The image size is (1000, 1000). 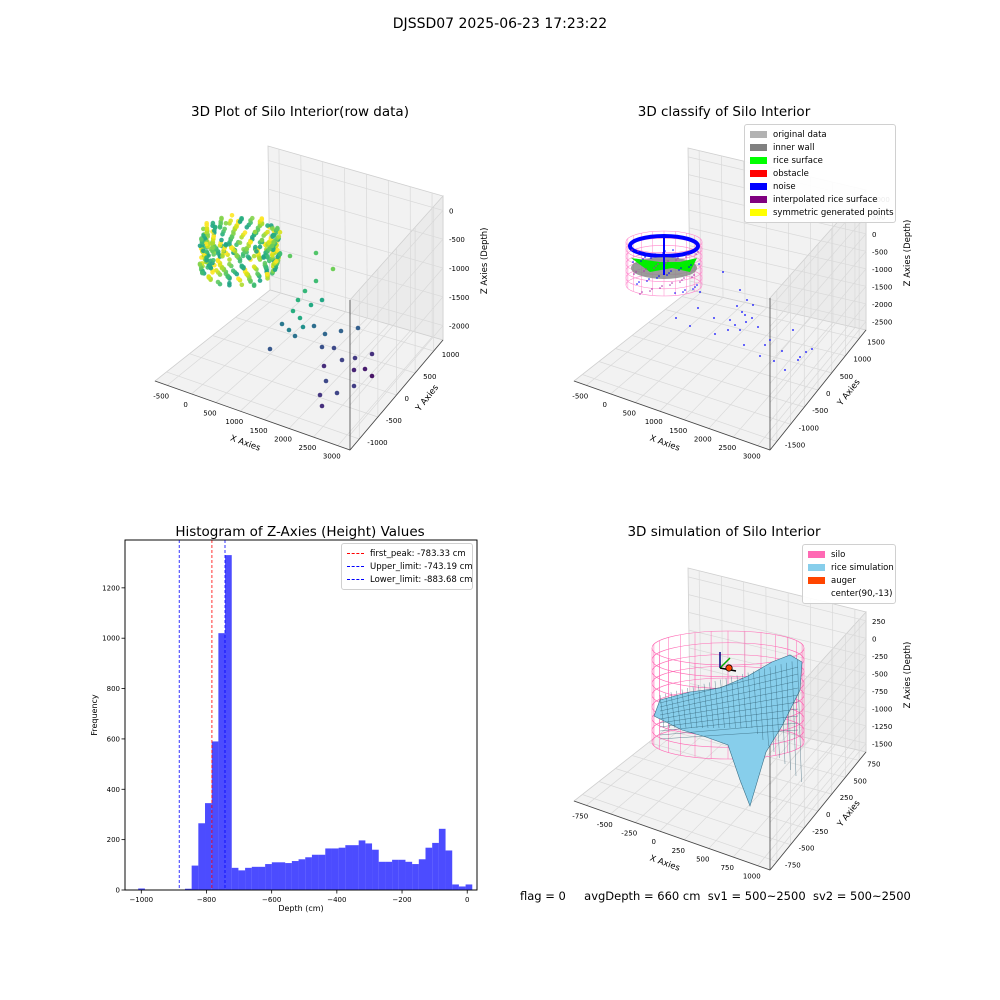 What do you see at coordinates (849, 574) in the screenshot?
I see `simulation-legend: silo rice simulation auger center(90,-13)` at bounding box center [849, 574].